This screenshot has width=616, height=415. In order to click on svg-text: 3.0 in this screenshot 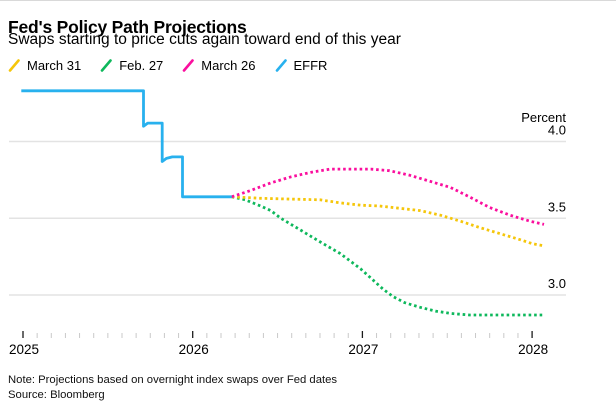, I will do `click(557, 283)`.